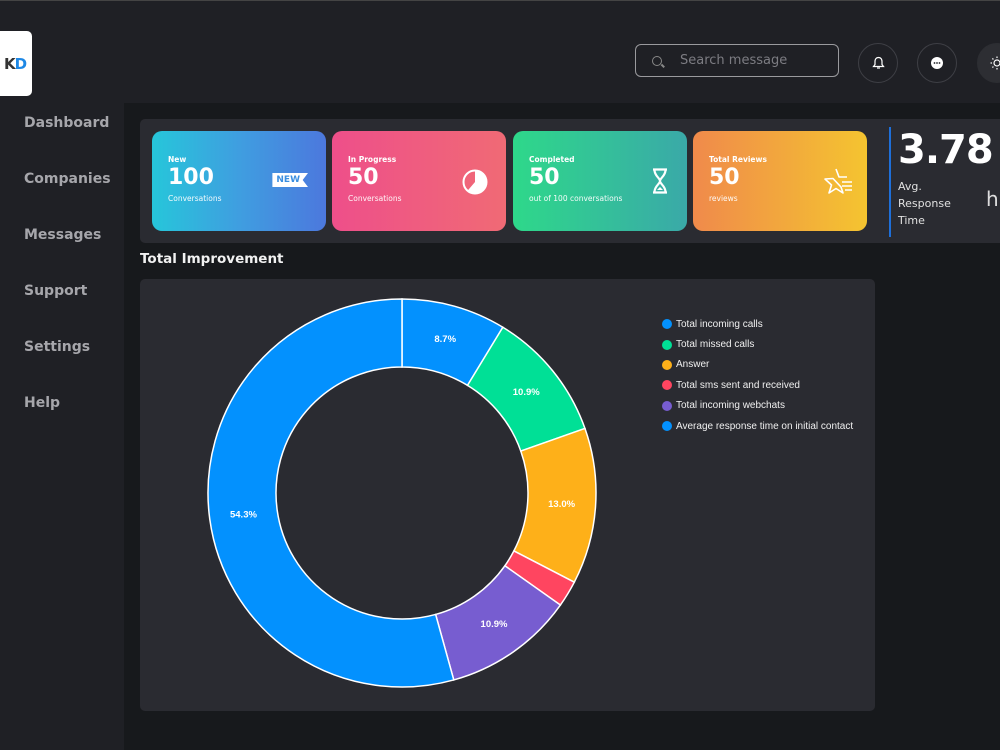  What do you see at coordinates (576, 198) in the screenshot?
I see `stat-sub: out of 100 conversations` at bounding box center [576, 198].